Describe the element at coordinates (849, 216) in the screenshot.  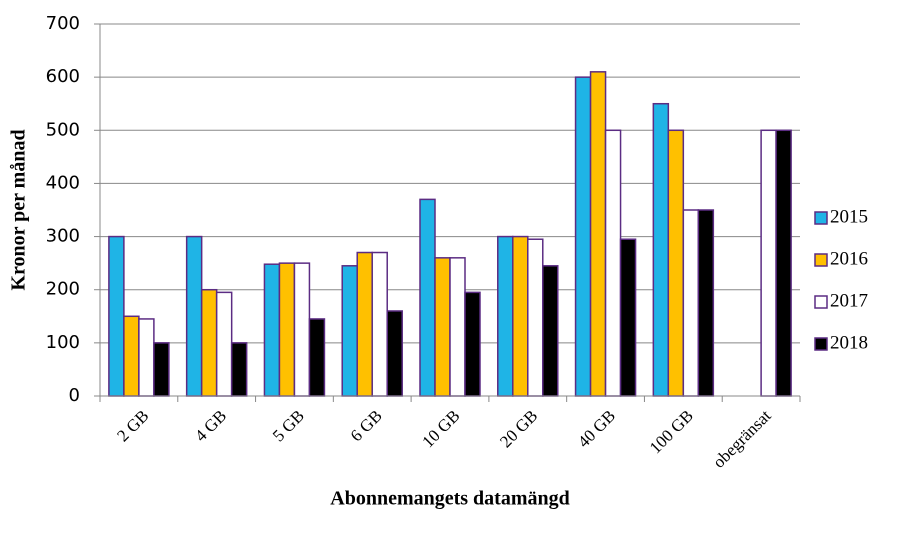
I see `legend-label: 2015` at that location.